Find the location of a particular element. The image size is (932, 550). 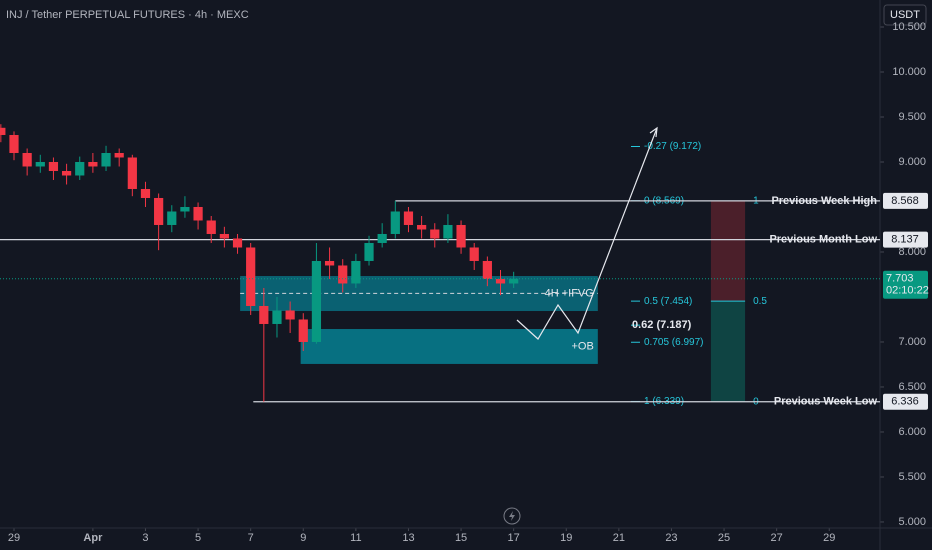

x-tick-label: 11 is located at coordinates (355, 538).